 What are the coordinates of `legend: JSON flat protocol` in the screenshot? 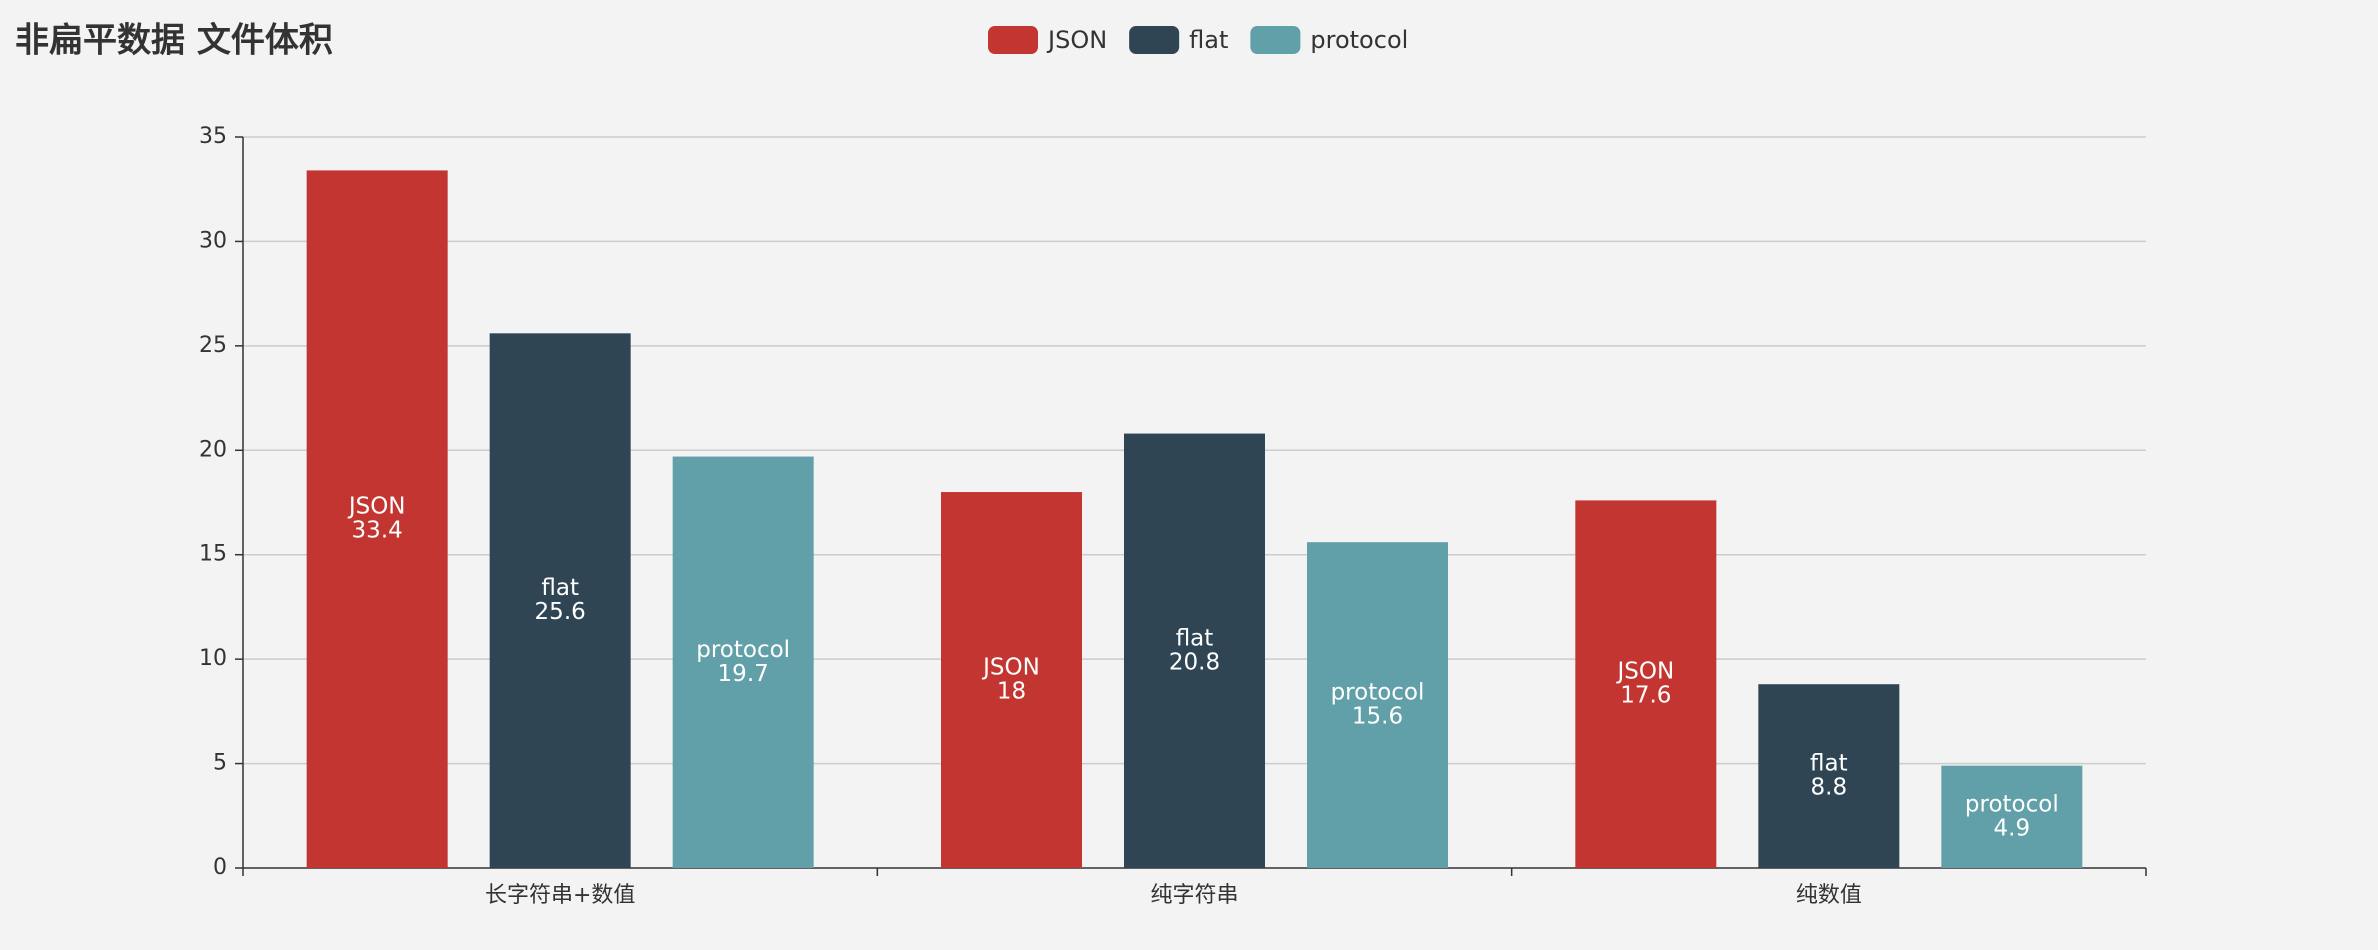 It's located at (1198, 40).